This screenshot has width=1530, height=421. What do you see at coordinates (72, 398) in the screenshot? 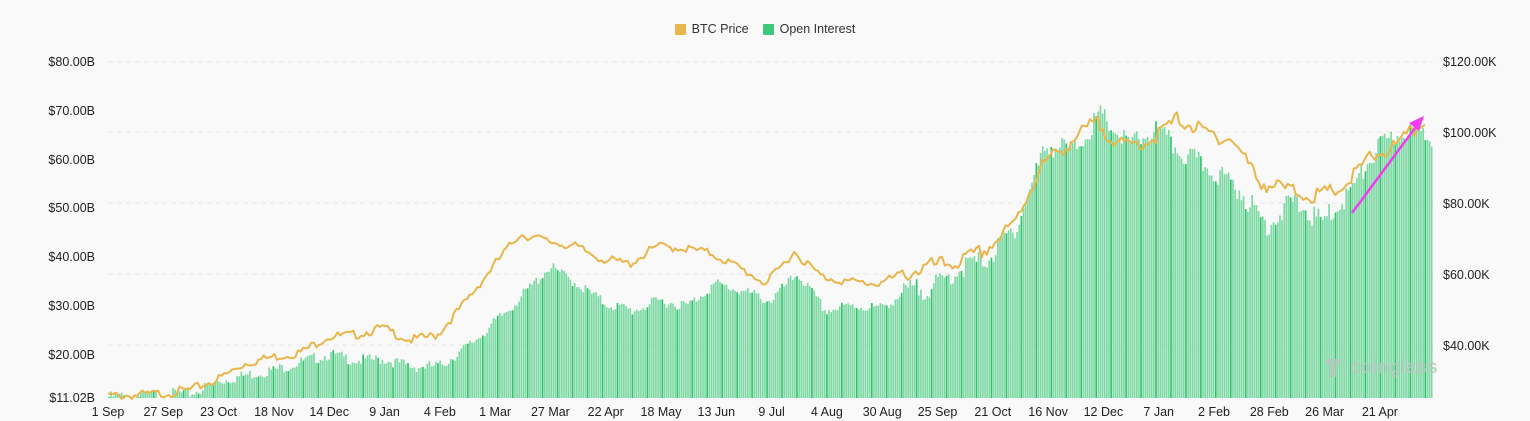
I see `y-left-tick-label: $11.02B` at bounding box center [72, 398].